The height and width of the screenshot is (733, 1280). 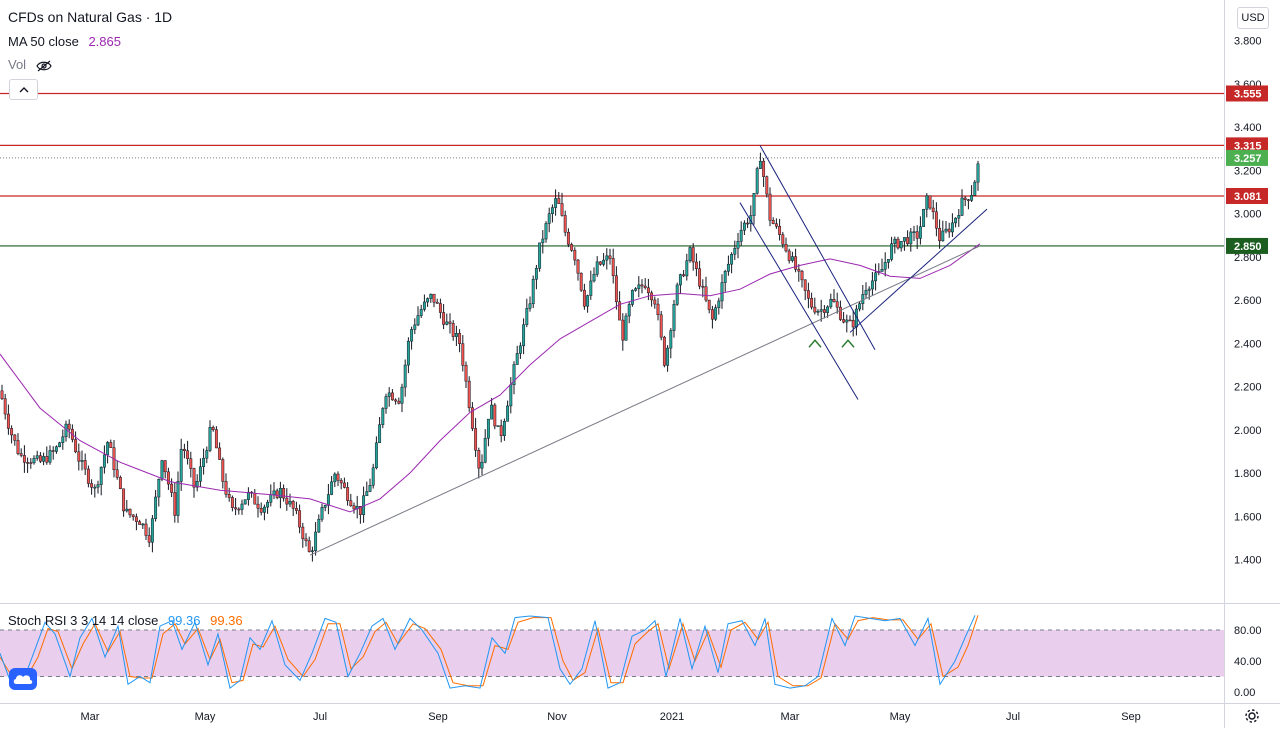 I want to click on chart-title-row: CFDs on Natural Gas · 1D, so click(x=93, y=17).